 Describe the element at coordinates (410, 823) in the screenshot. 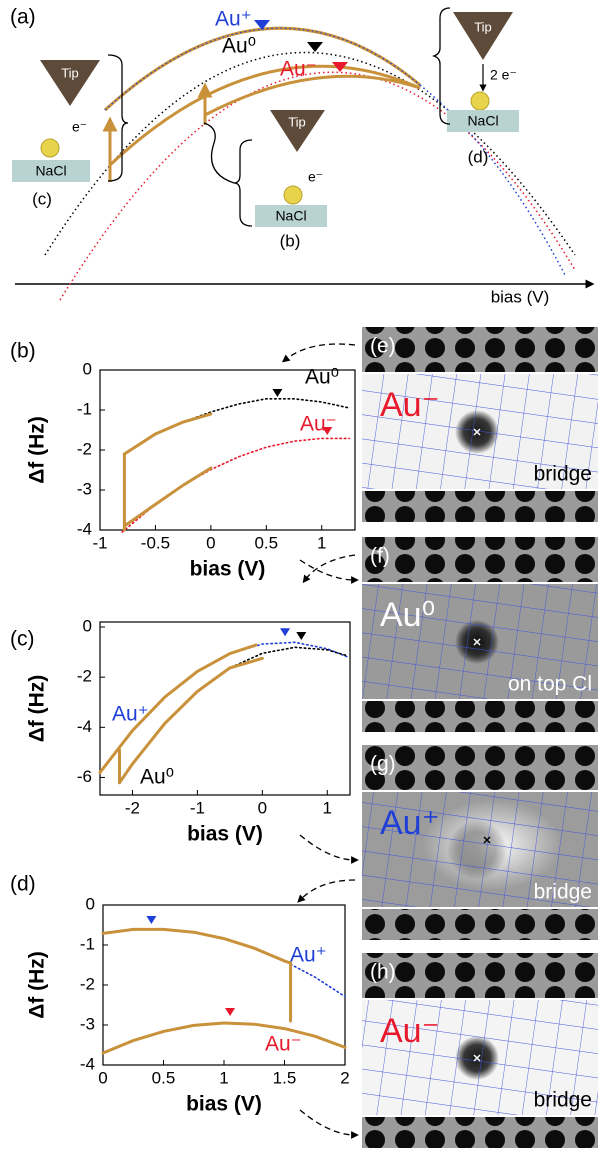

I see `species-label: Au⁺` at that location.